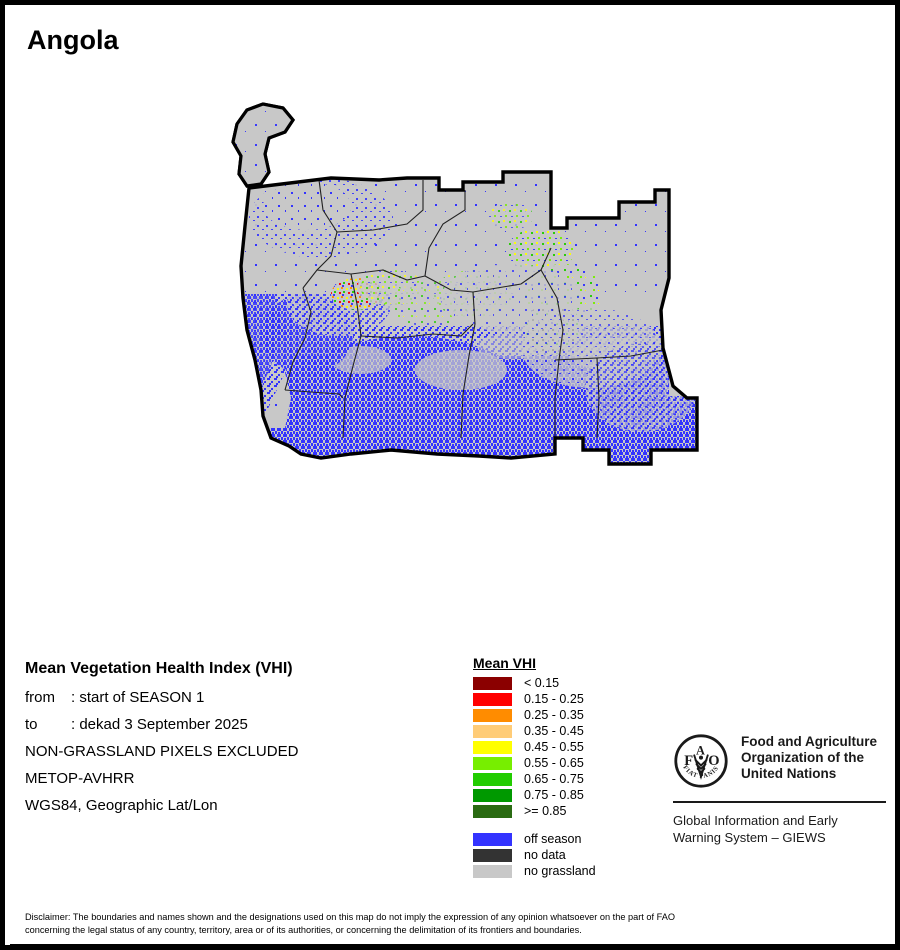 The width and height of the screenshot is (900, 950). I want to click on fao-divider, so click(779, 802).